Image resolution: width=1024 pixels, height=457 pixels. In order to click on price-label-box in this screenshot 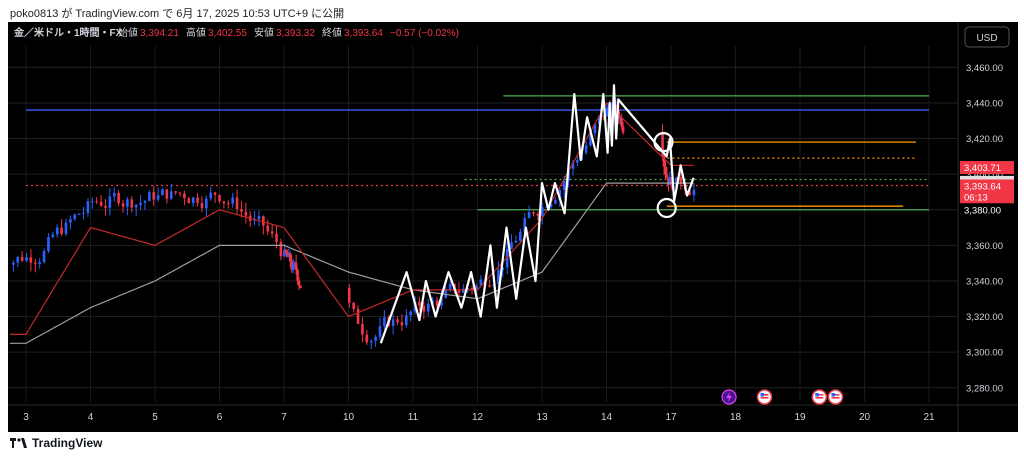, I will do `click(987, 210)`.